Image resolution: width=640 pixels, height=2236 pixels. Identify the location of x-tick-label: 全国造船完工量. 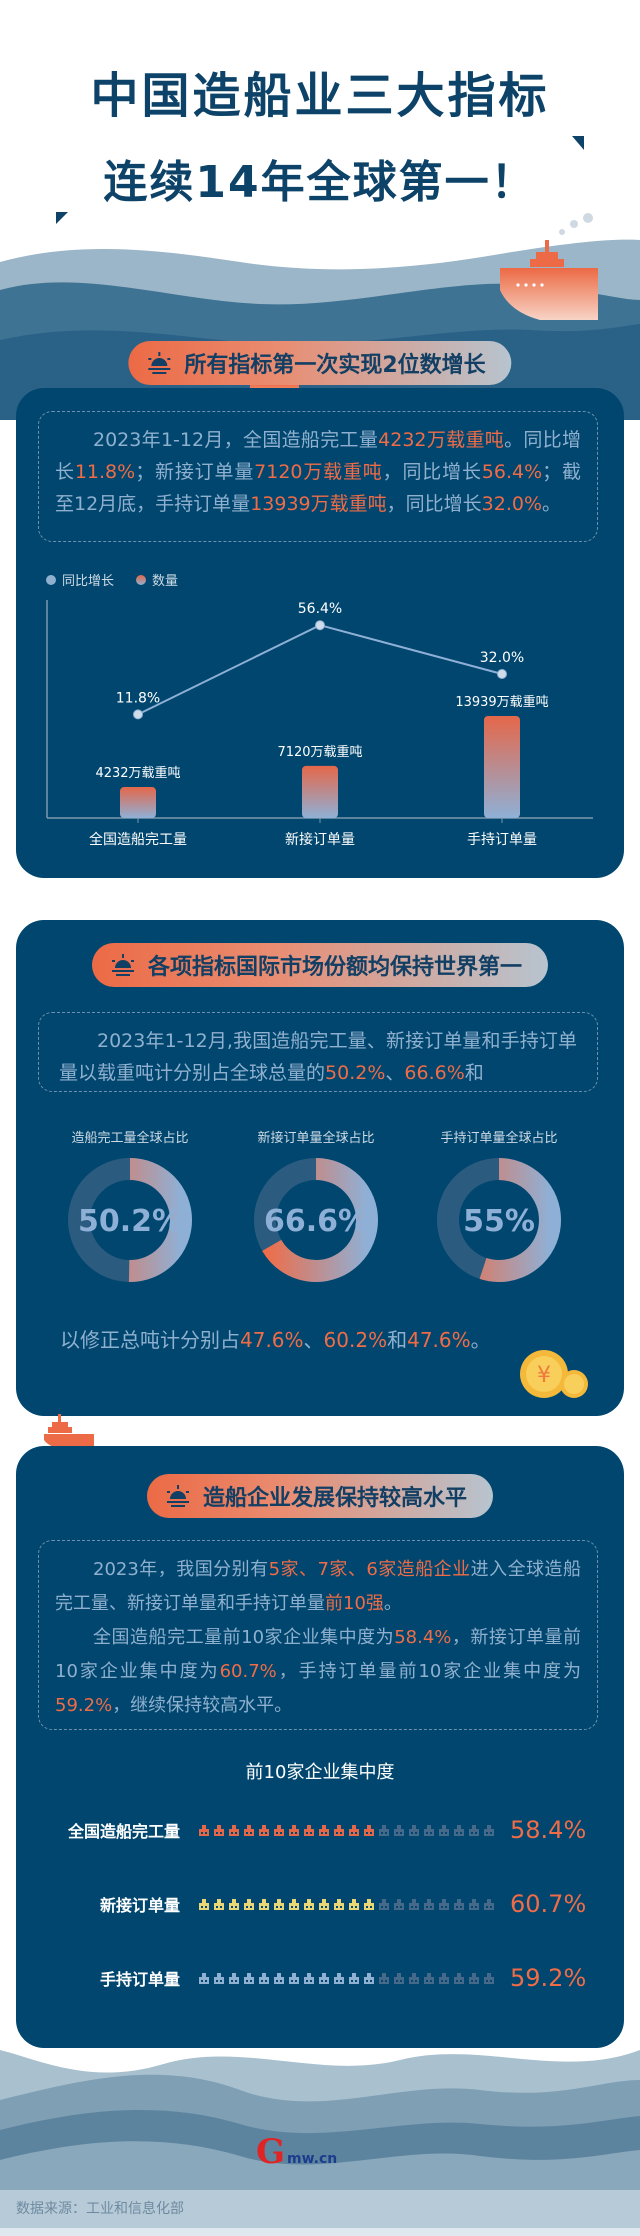
(138, 839).